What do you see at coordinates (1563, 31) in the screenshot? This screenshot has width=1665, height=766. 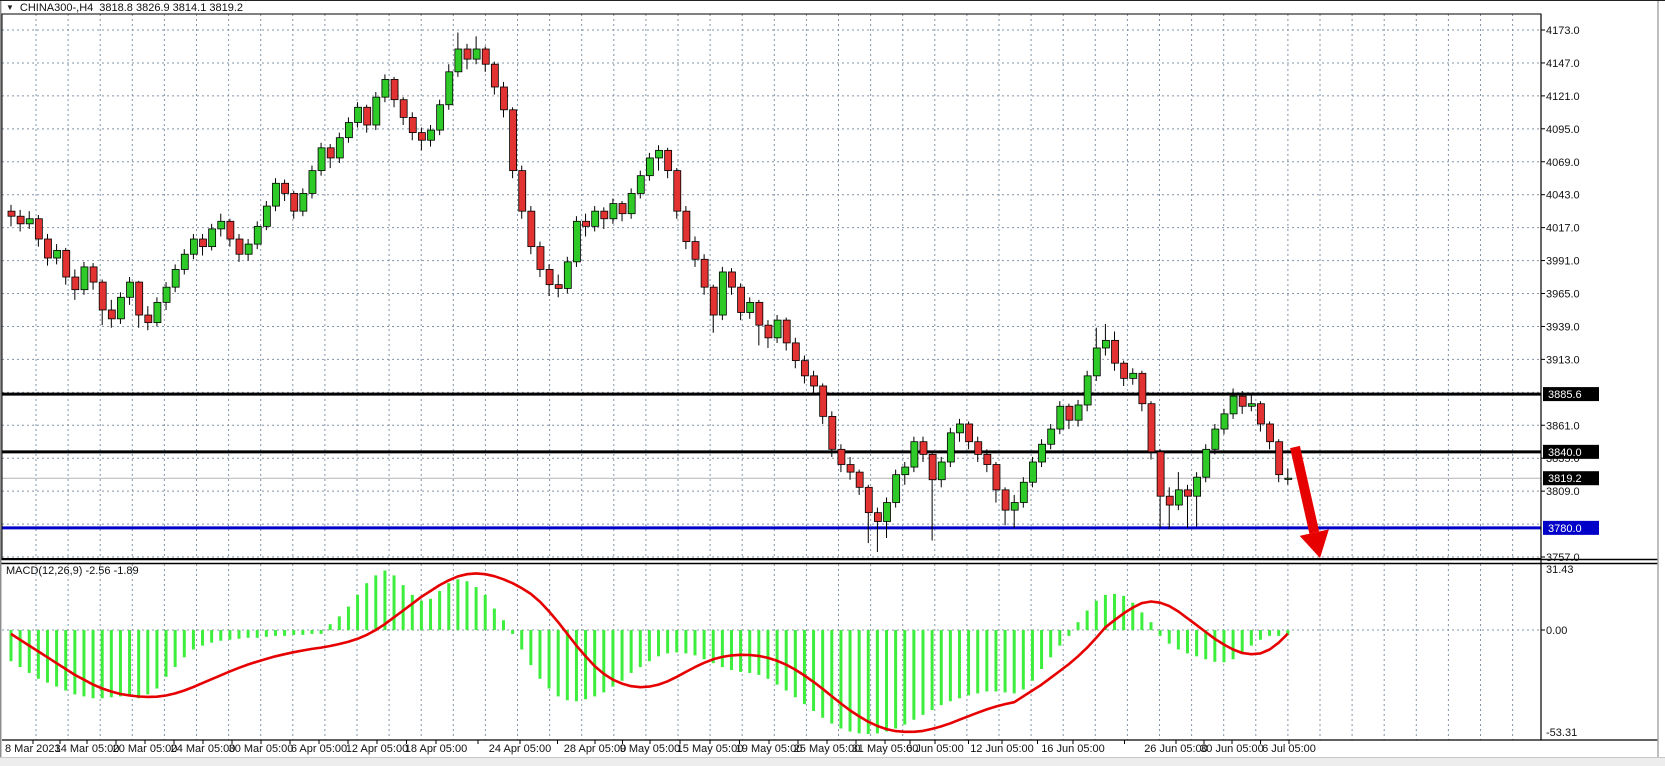 I see `price-tick-label: 4173.0` at bounding box center [1563, 31].